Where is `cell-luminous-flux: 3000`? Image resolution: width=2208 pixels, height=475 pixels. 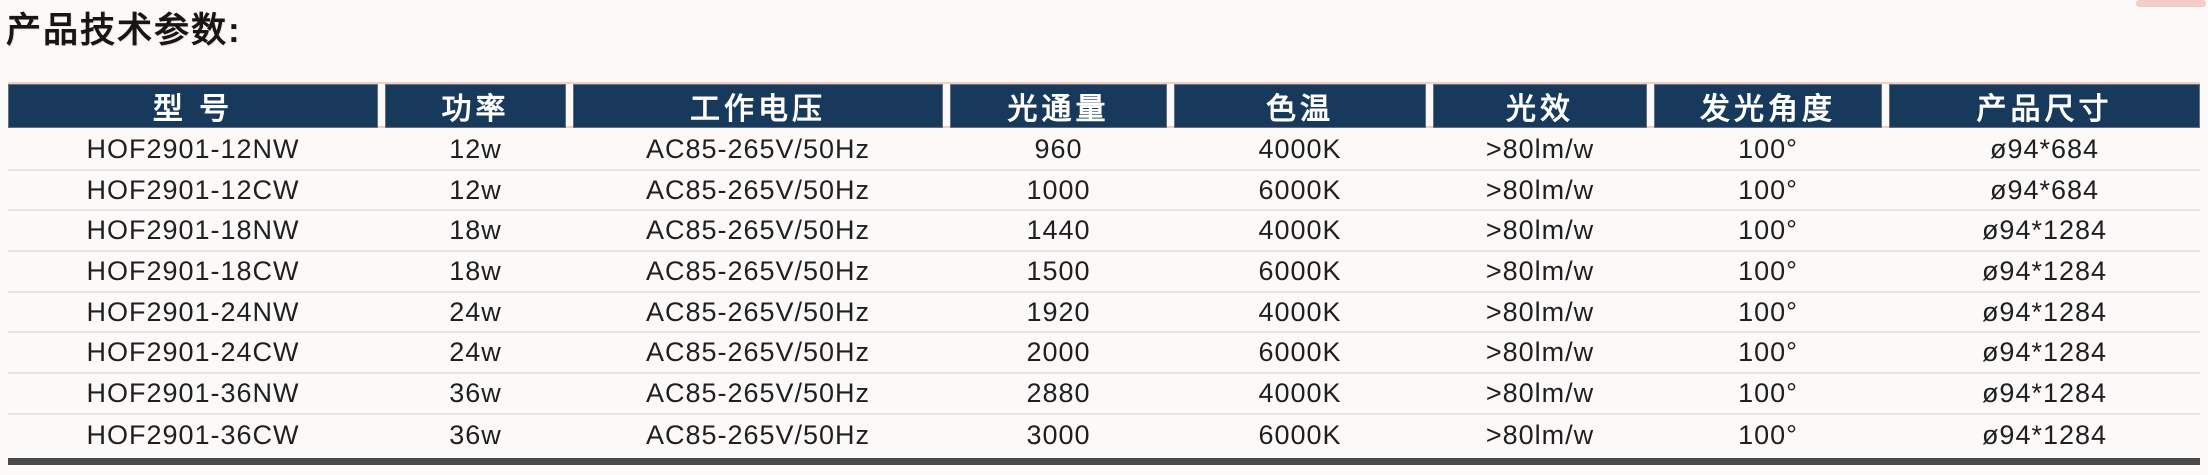 cell-luminous-flux: 3000 is located at coordinates (1058, 434).